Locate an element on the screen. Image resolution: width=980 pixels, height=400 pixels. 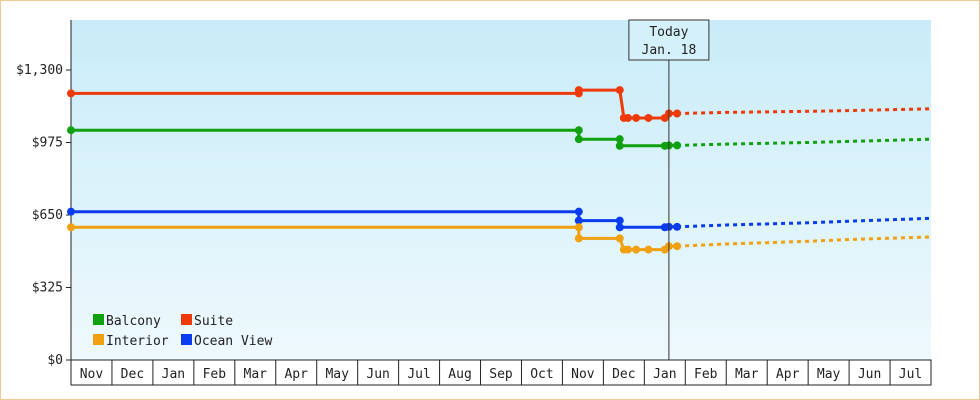
legend-swatch-suite is located at coordinates (186, 319).